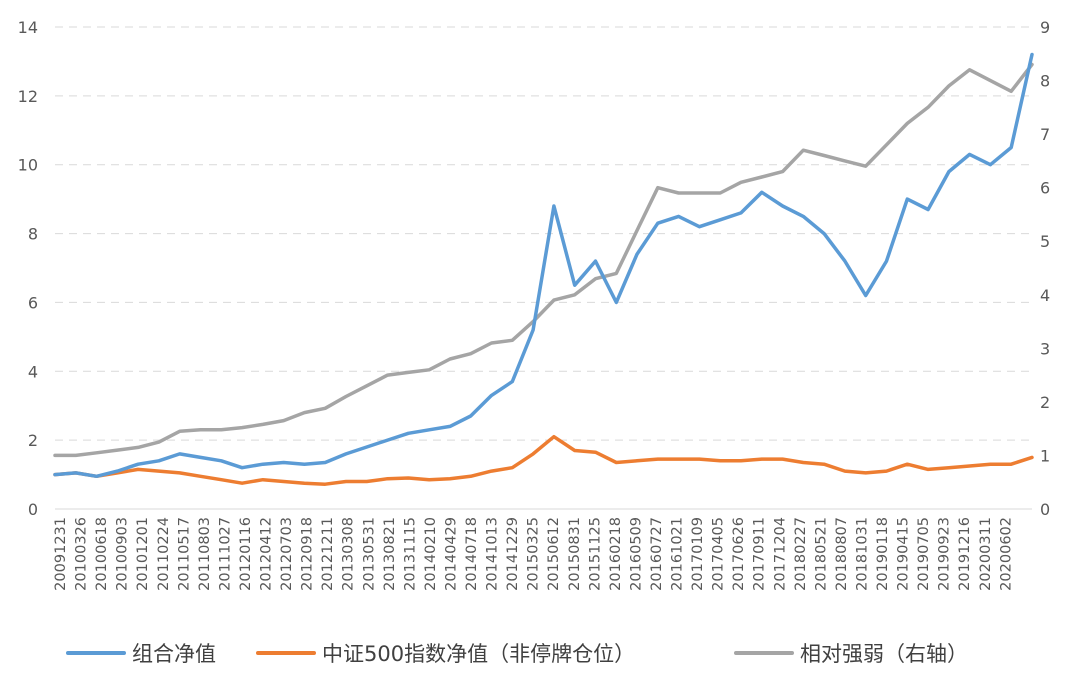 This screenshot has height=678, width=1071. I want to click on x-tick-label: 20191216, so click(965, 554).